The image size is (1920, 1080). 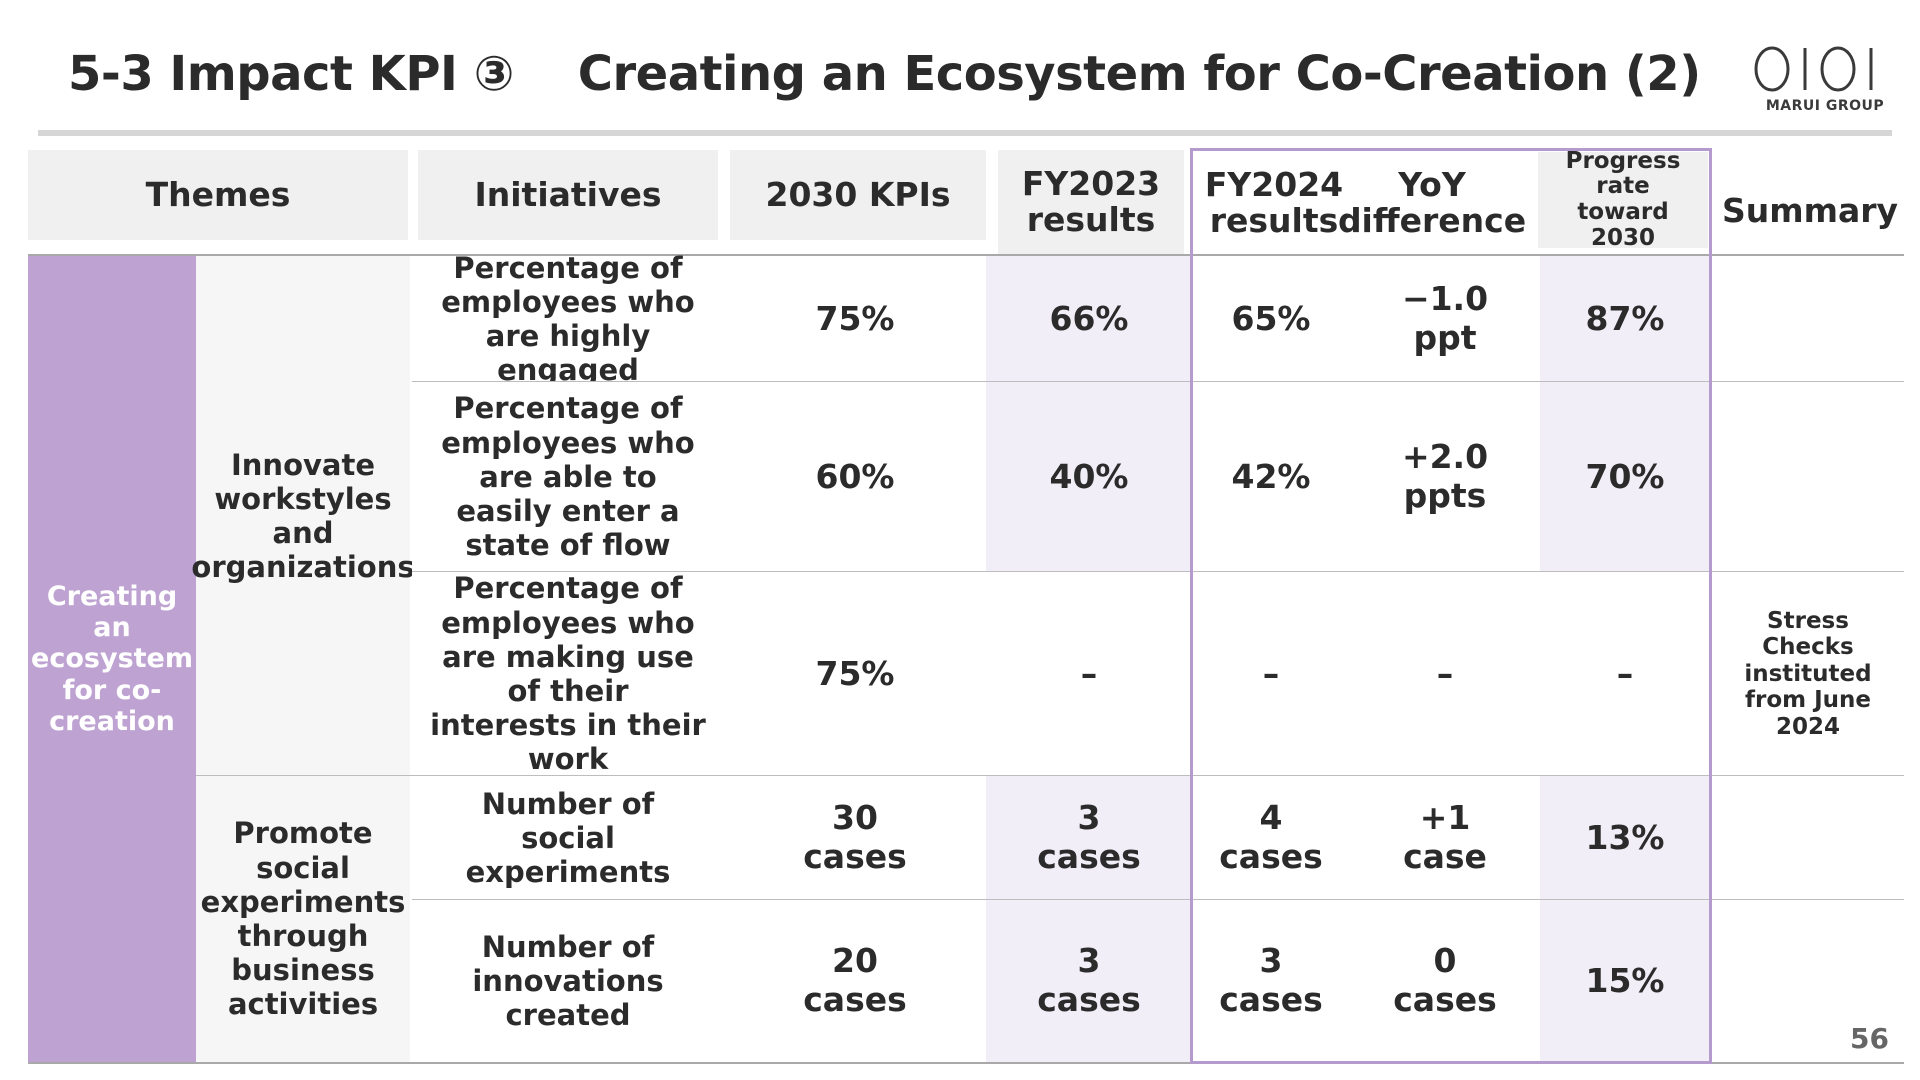 What do you see at coordinates (1089, 319) in the screenshot?
I see `fy2023-cell: 66%` at bounding box center [1089, 319].